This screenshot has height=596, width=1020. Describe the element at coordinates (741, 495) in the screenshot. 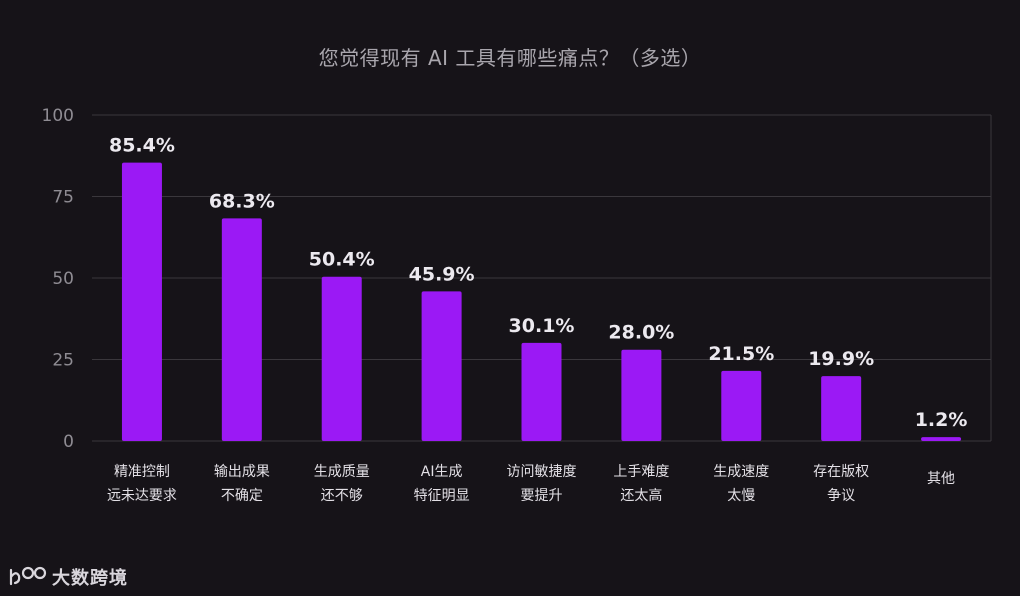

I see `x-tick-label: 太慢` at that location.